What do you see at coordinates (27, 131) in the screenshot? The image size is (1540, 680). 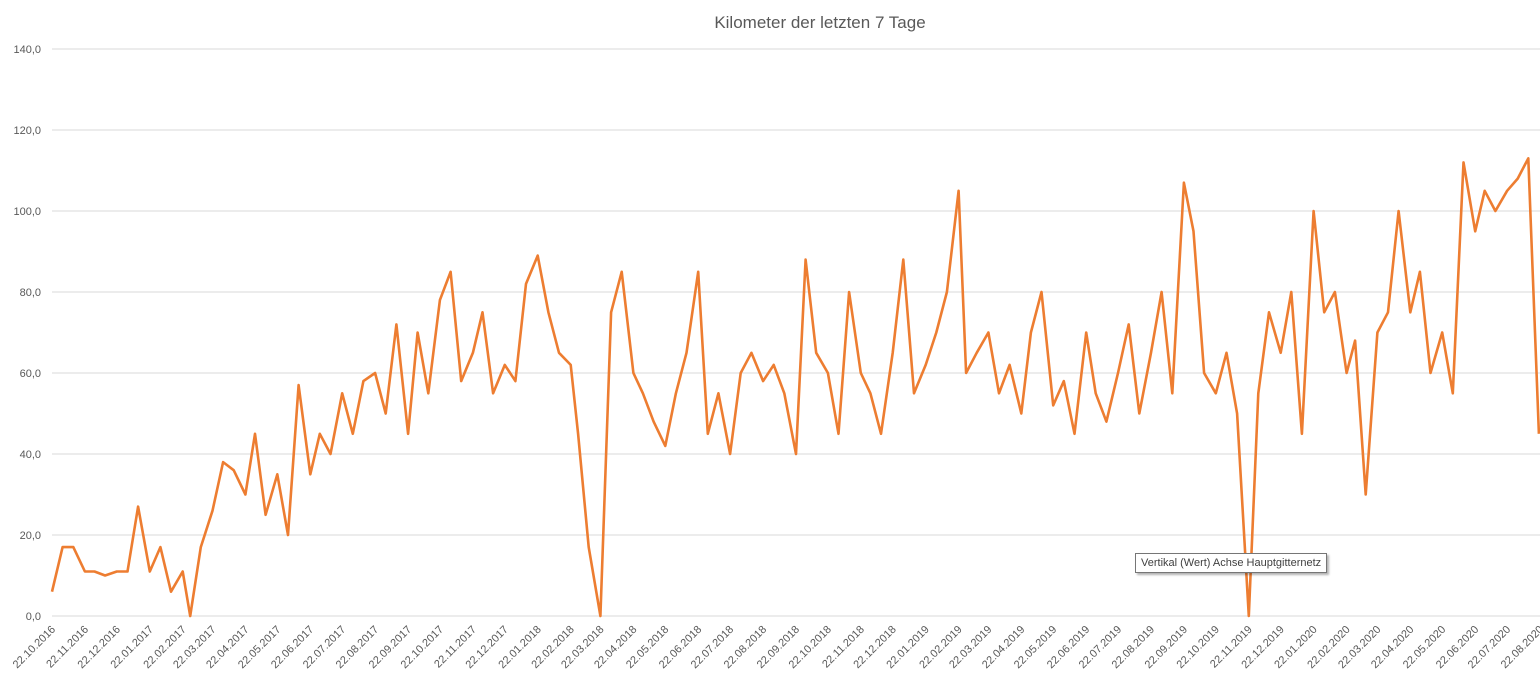 I see `y-tick-label: 120,0` at bounding box center [27, 131].